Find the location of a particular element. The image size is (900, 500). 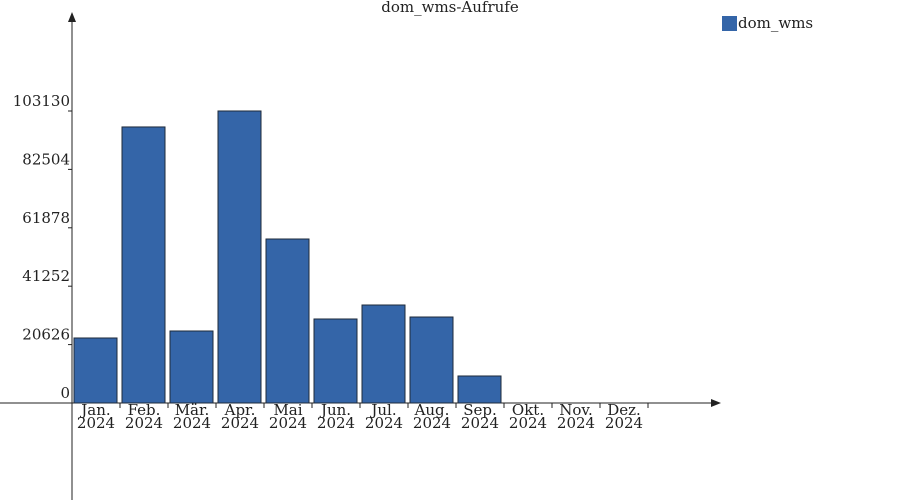

chart-title: dom_wms-Aufrufe is located at coordinates (450, 8).